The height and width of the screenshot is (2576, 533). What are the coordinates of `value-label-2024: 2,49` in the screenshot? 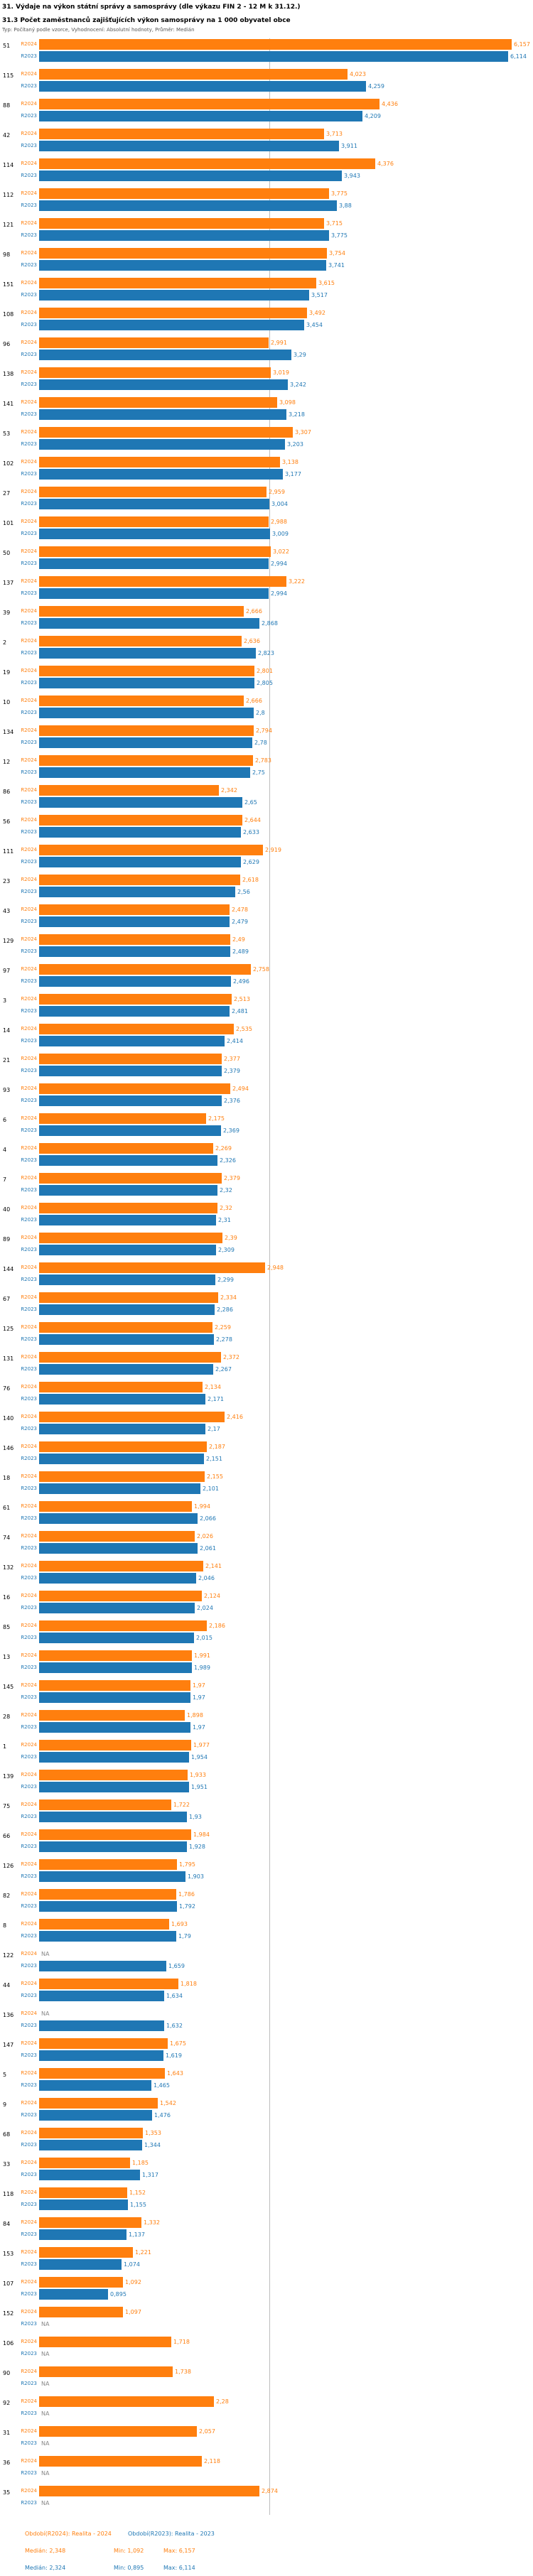 It's located at (238, 939).